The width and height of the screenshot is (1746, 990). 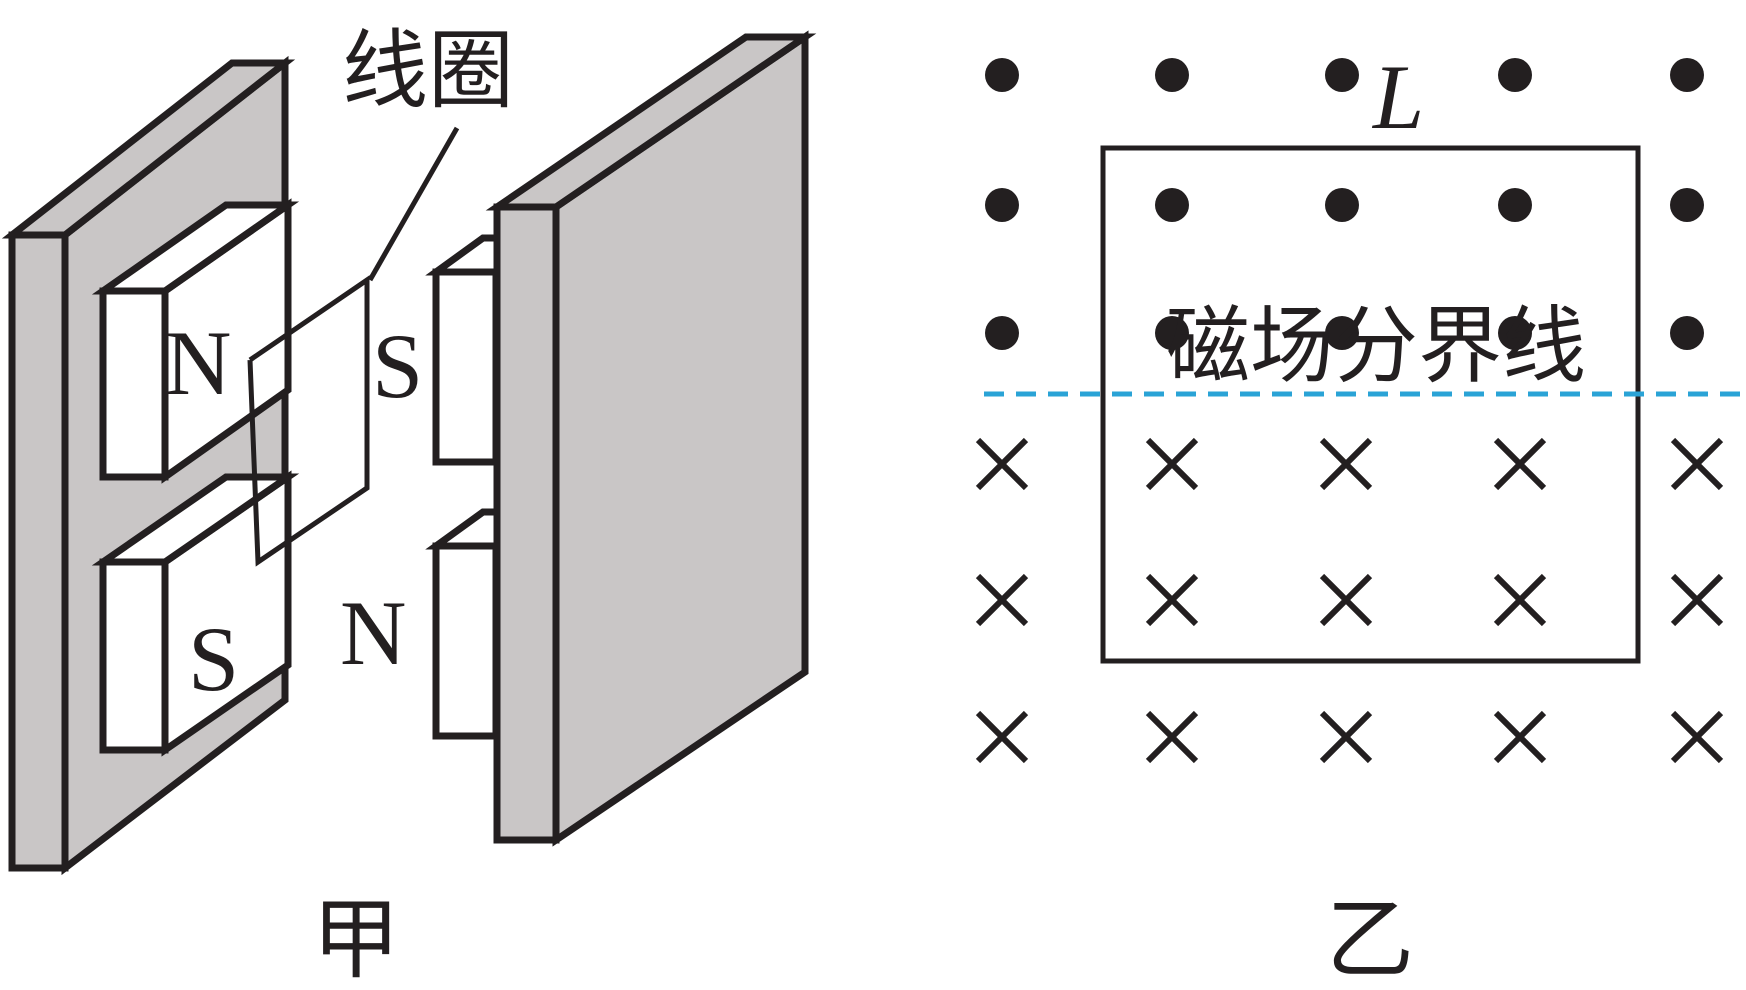 I want to click on coil, so click(x=308, y=421).